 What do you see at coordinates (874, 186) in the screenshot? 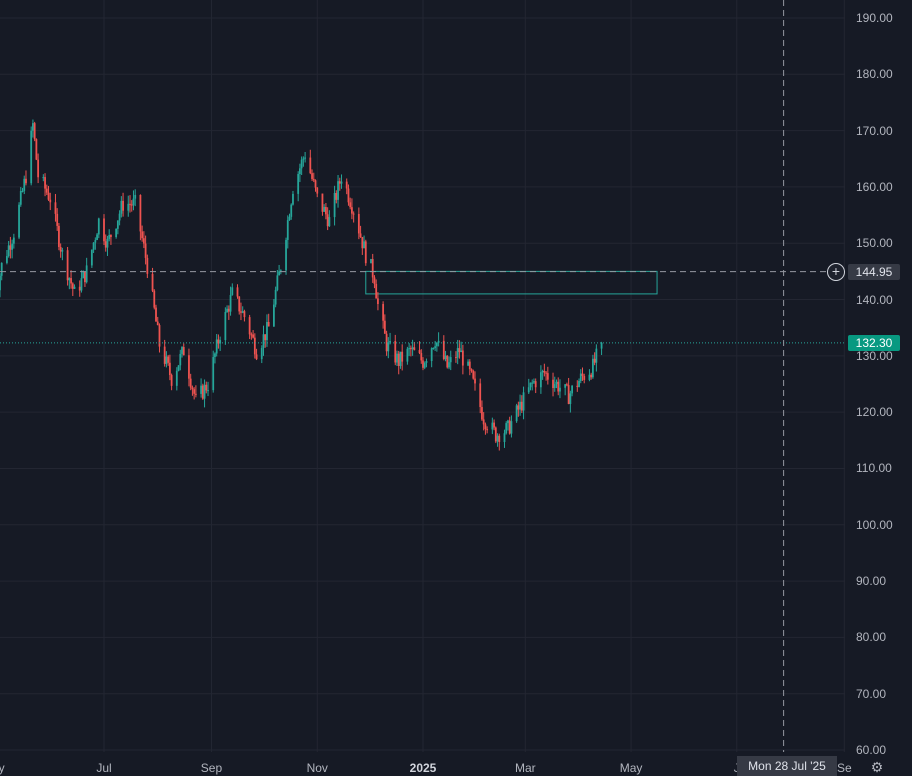
I see `price-tick-label: 160.00` at bounding box center [874, 186].